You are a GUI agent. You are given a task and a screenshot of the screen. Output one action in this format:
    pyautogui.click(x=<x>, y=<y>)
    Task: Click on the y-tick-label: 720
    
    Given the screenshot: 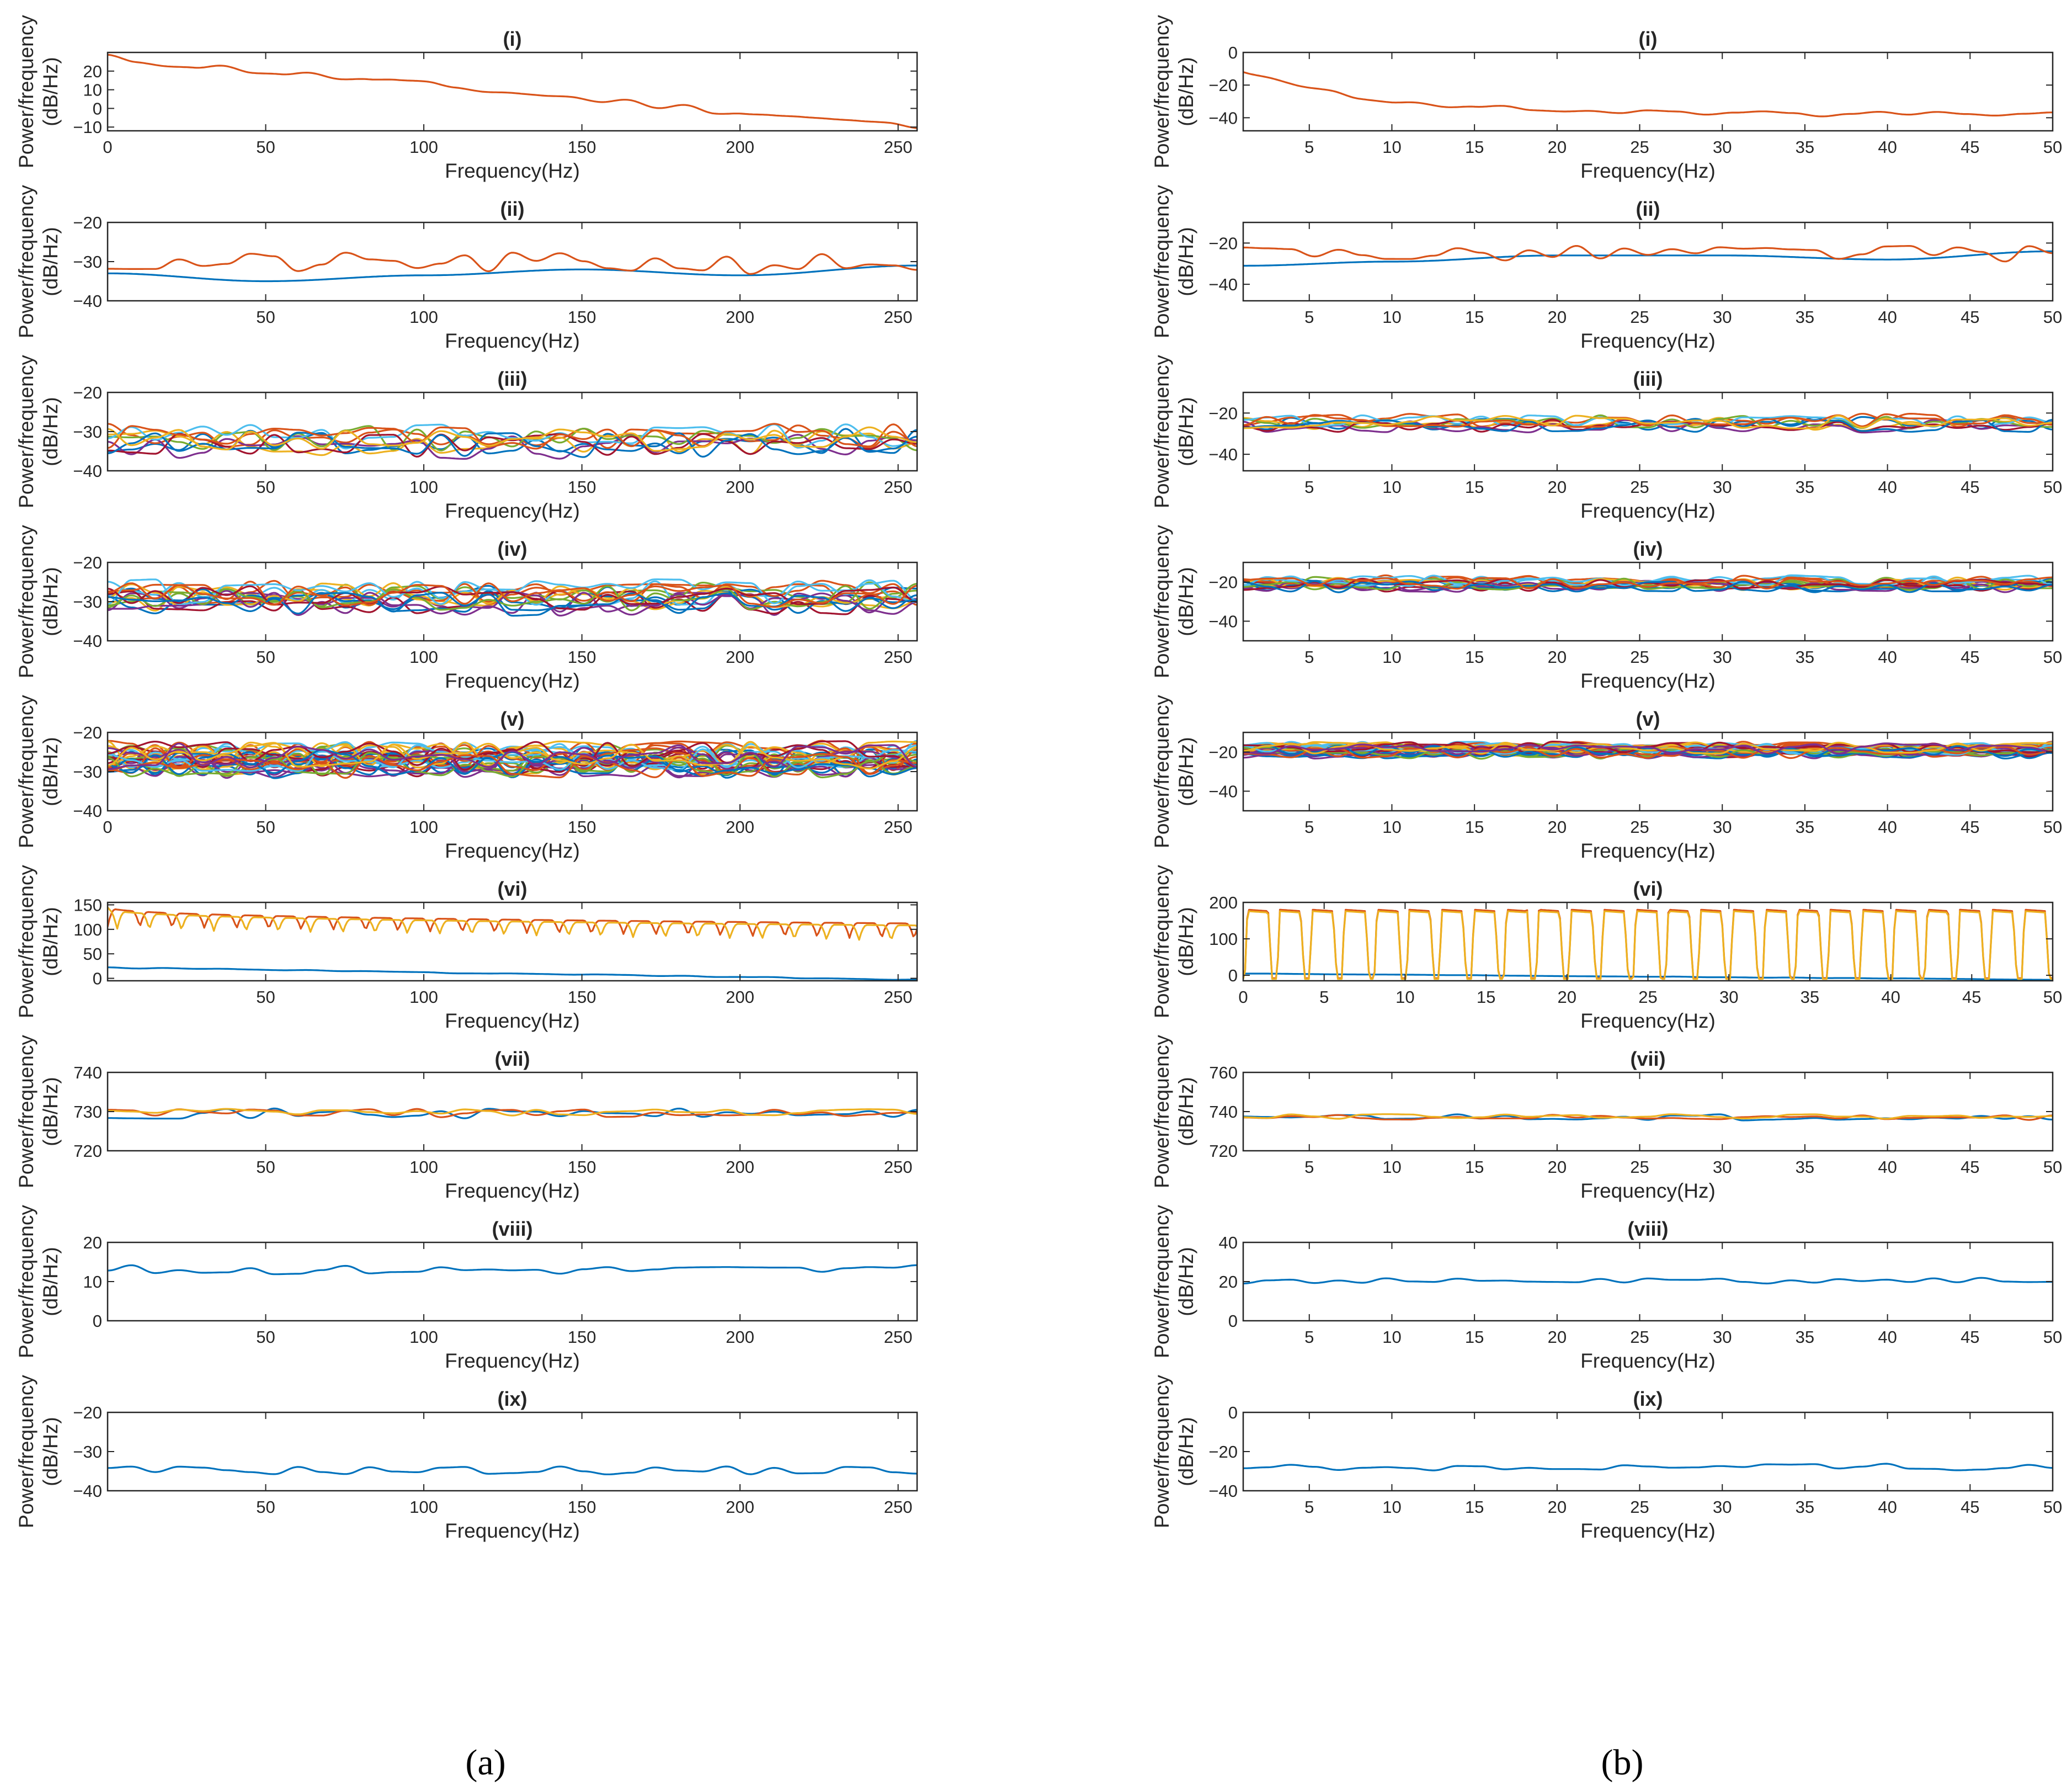 What is the action you would take?
    pyautogui.click(x=87, y=1151)
    